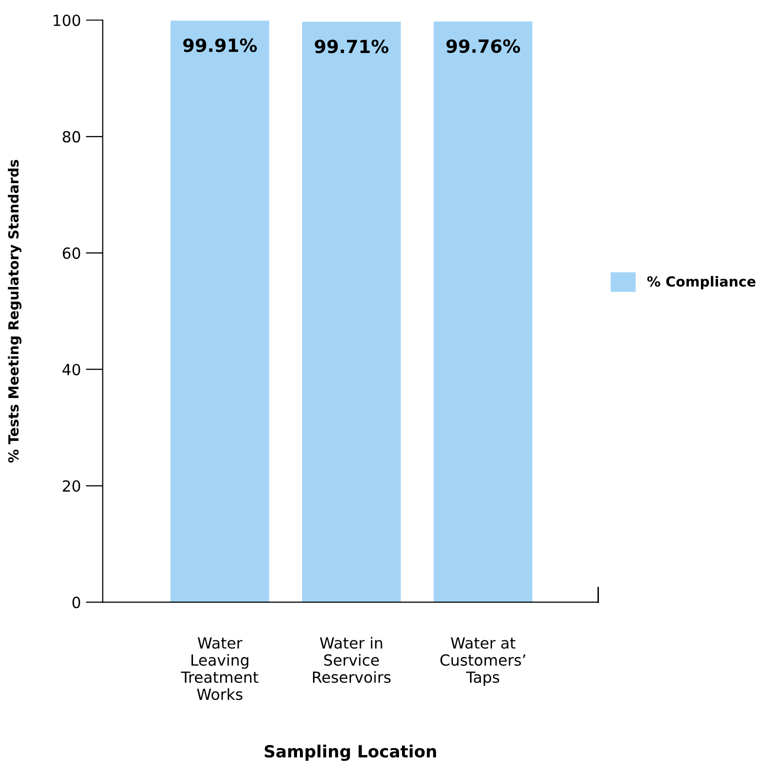 Image resolution: width=784 pixels, height=774 pixels. What do you see at coordinates (76, 602) in the screenshot?
I see `y-tick-label: 0` at bounding box center [76, 602].